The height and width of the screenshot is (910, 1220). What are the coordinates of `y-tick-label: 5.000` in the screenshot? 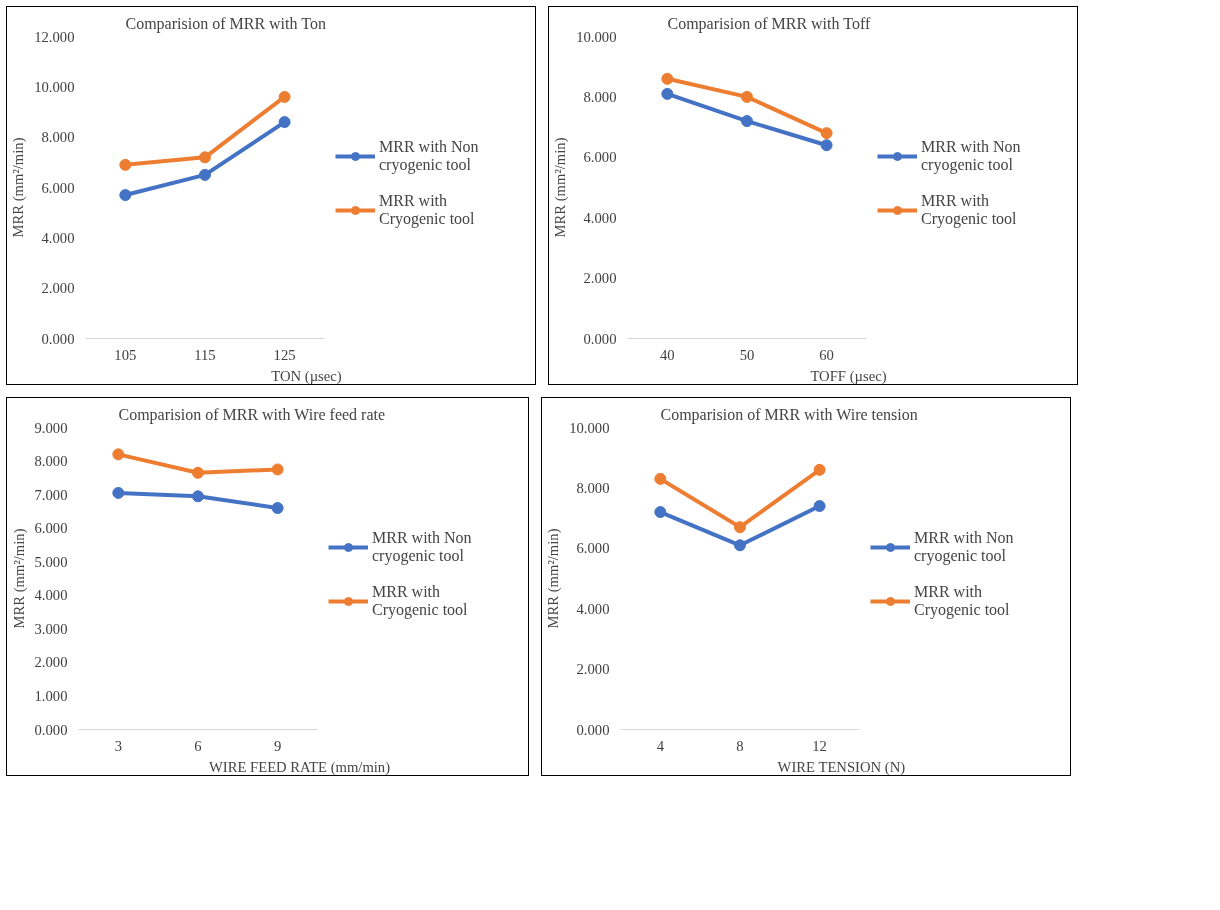 It's located at (51, 561).